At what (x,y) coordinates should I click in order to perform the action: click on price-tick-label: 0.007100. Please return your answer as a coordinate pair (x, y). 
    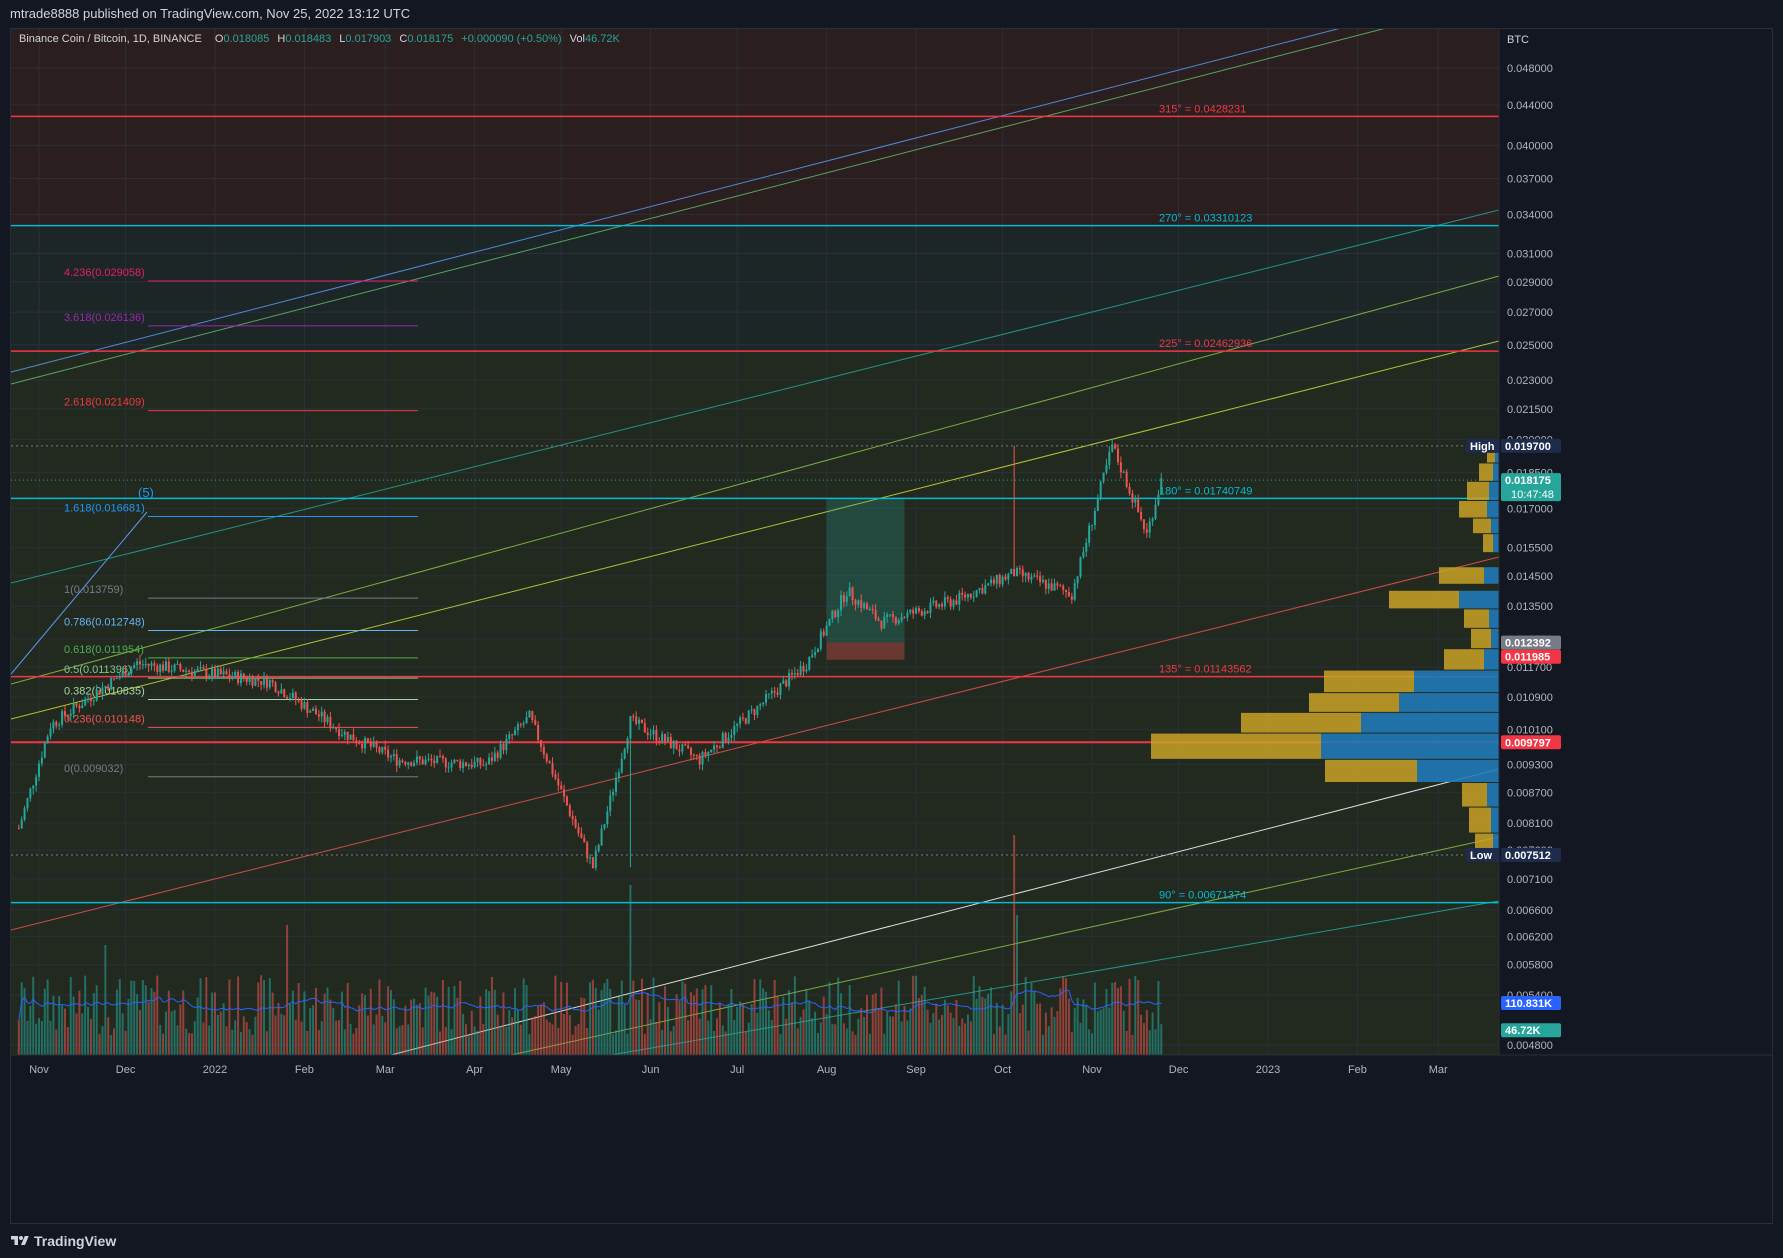
    Looking at the image, I should click on (1530, 880).